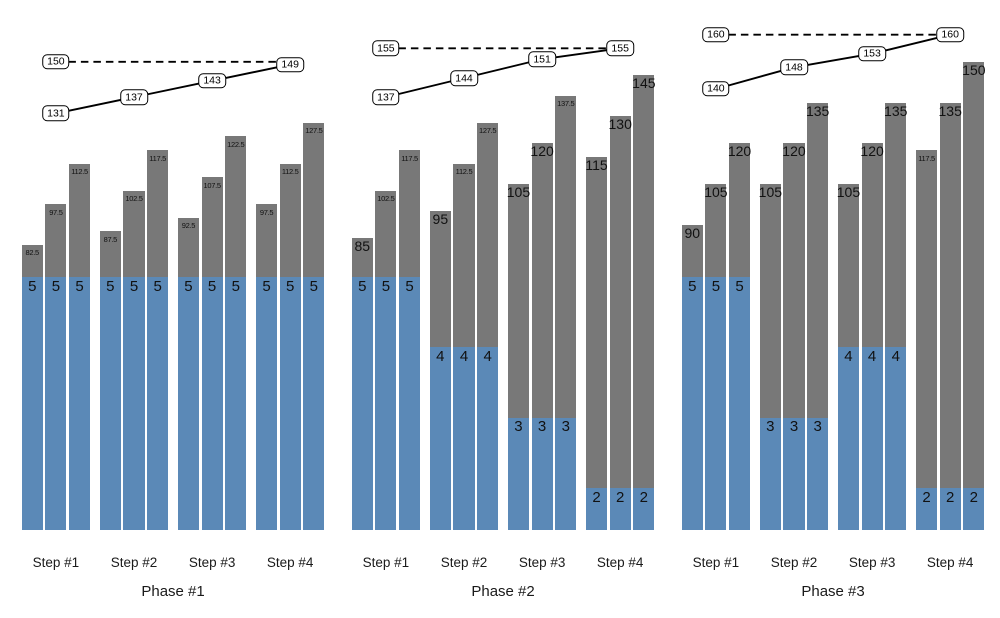  I want to click on gray-bar-value-label: 107.5, so click(212, 185).